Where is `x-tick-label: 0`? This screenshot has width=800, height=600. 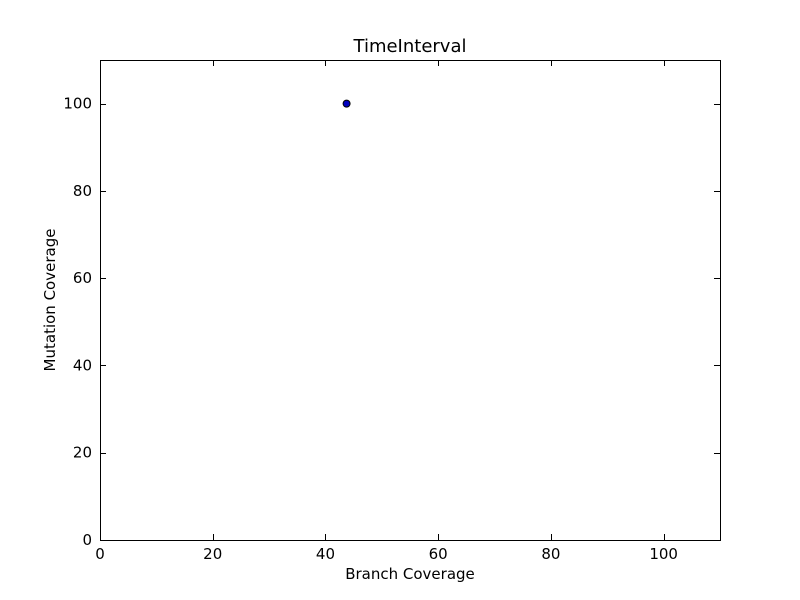 x-tick-label: 0 is located at coordinates (100, 554).